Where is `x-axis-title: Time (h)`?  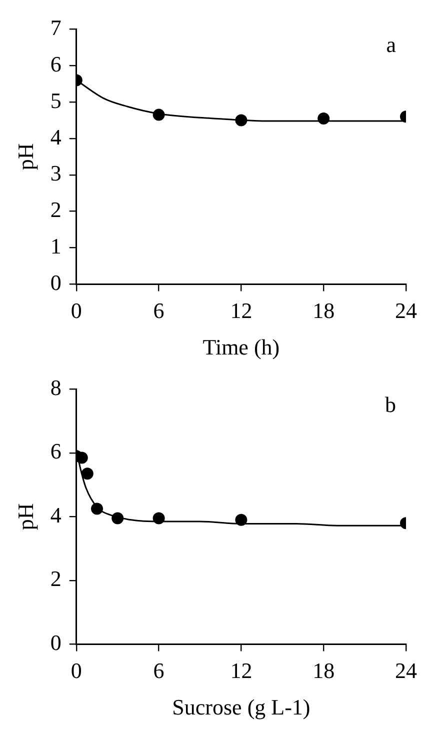 x-axis-title: Time (h) is located at coordinates (241, 347).